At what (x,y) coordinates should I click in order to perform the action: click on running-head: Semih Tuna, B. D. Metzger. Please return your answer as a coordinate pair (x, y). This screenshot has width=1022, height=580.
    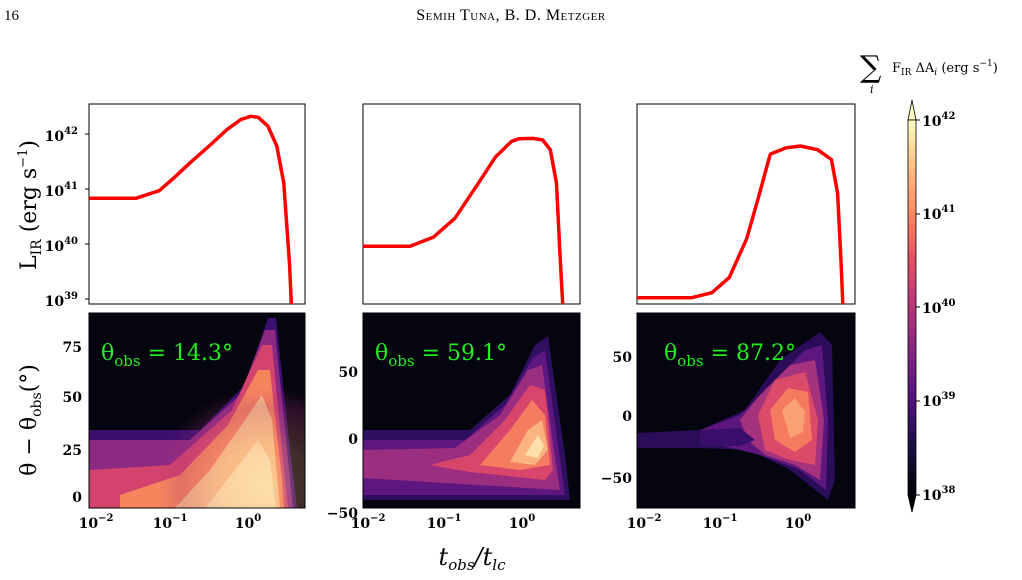
    Looking at the image, I should click on (511, 15).